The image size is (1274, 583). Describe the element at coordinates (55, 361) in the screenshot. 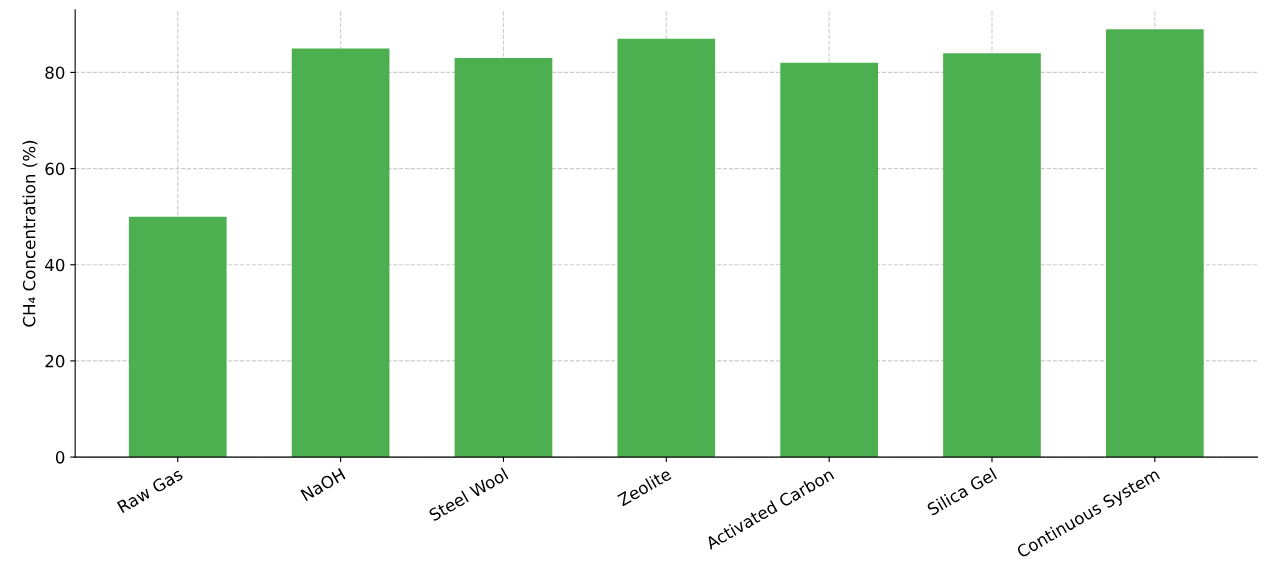

I see `y-tick-label: 20` at that location.